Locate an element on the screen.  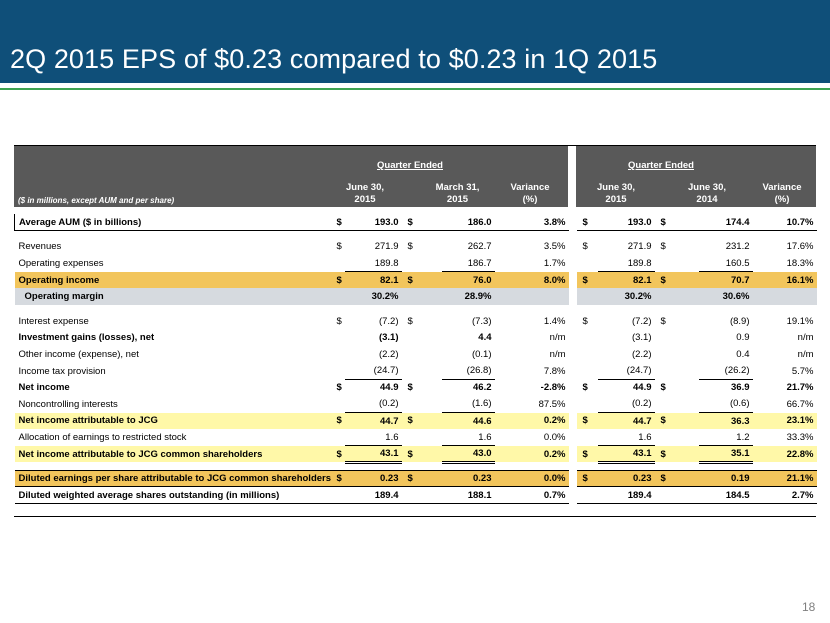
variance-cell: 0.2% is located at coordinates (531, 421).